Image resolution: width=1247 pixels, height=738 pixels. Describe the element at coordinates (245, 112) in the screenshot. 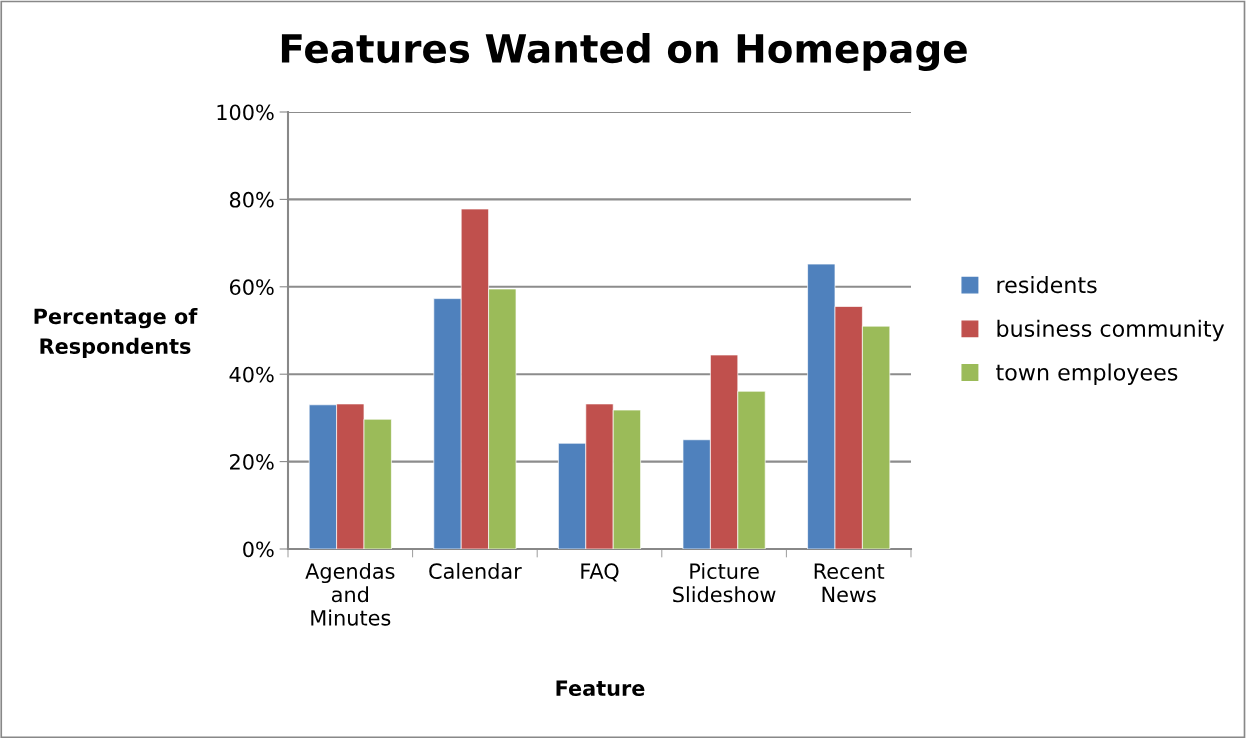

I see `y-tick-label: 100%` at that location.